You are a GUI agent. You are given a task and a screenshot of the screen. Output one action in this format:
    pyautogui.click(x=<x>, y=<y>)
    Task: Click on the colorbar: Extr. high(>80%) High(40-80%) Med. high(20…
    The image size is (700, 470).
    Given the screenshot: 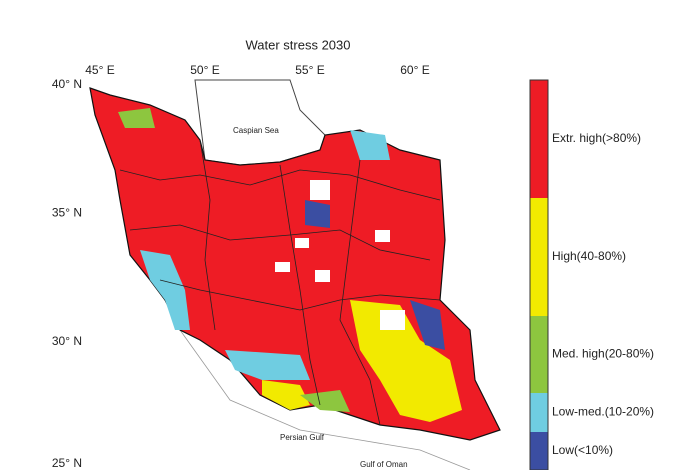 What is the action you would take?
    pyautogui.click(x=591, y=274)
    